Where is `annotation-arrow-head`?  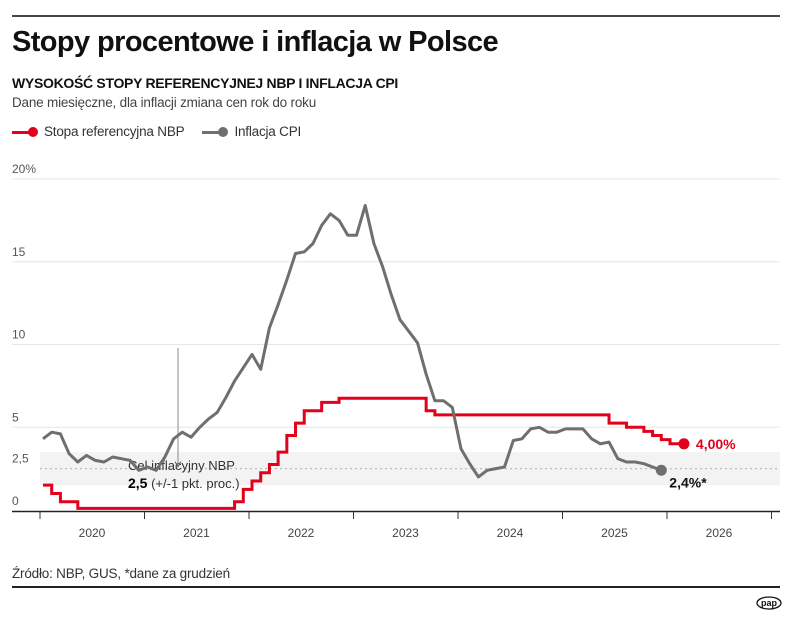
annotation-arrow-head is located at coordinates (178, 464).